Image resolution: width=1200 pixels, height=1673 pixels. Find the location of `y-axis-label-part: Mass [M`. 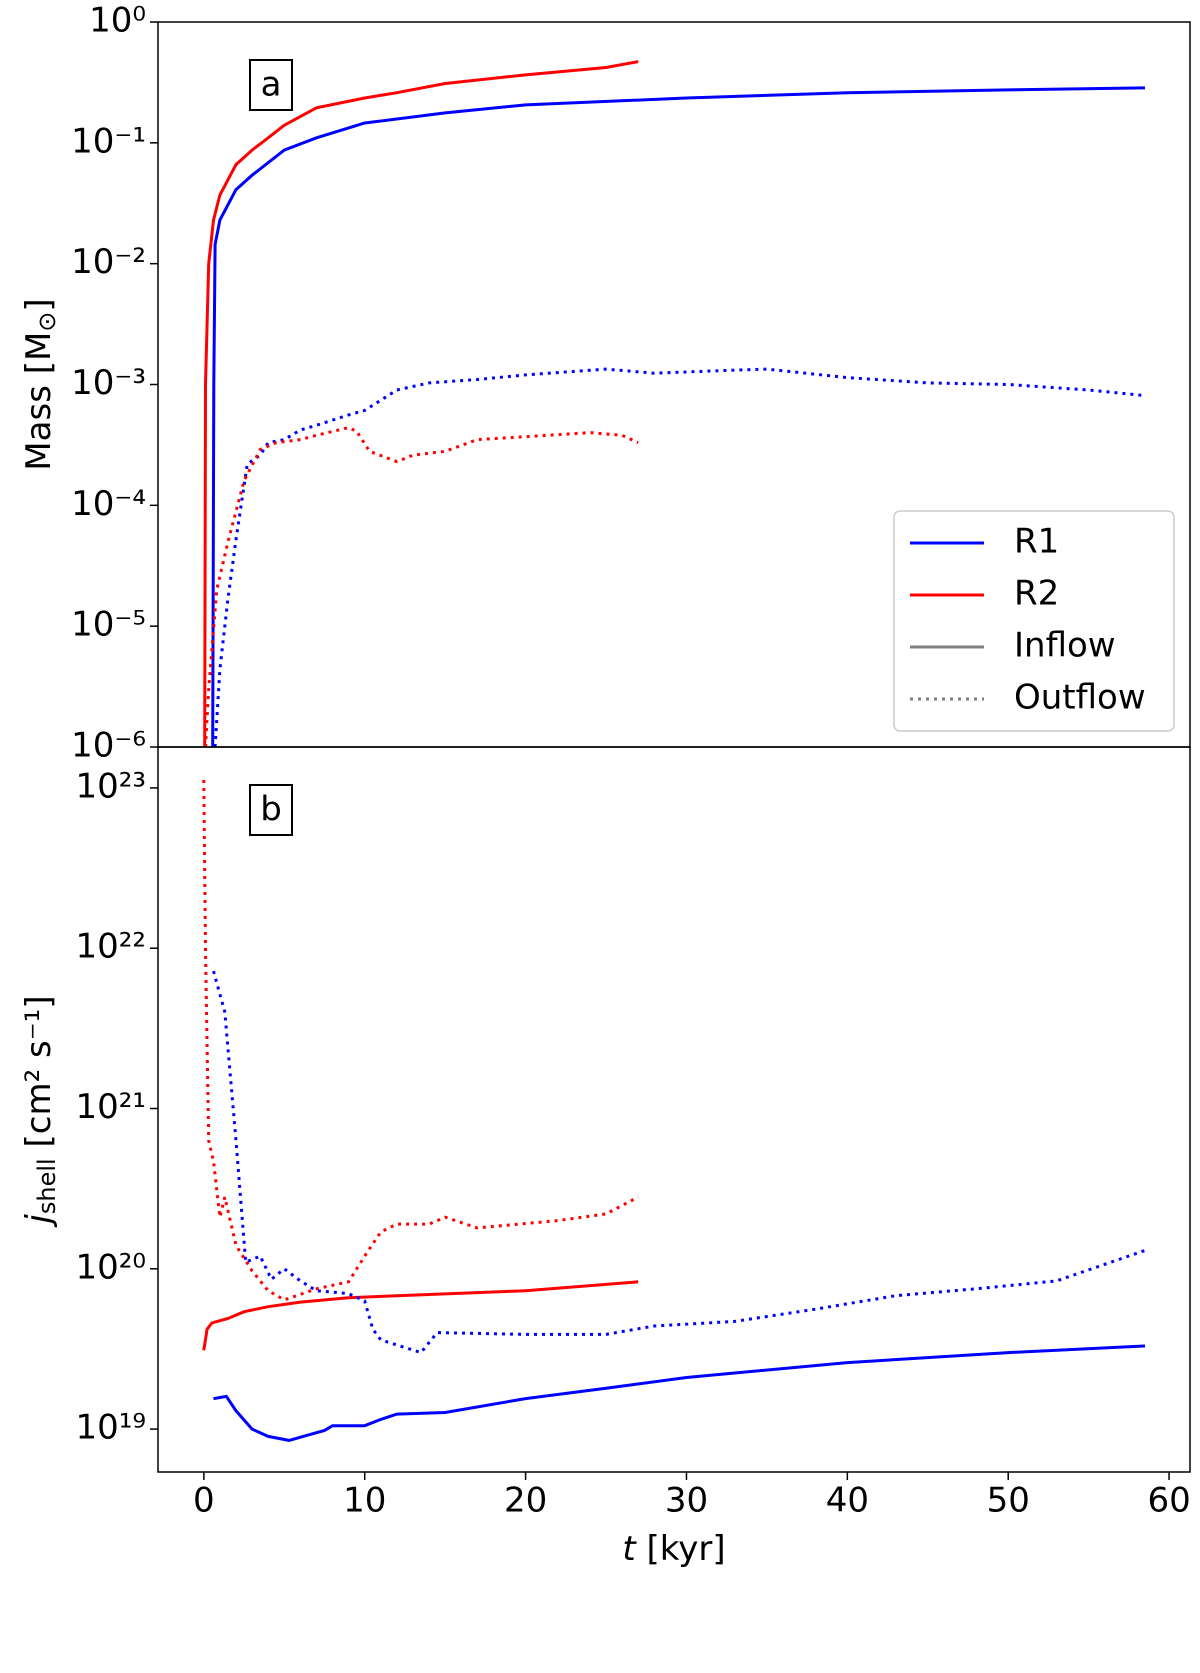

y-axis-label-part: Mass [M is located at coordinates (39, 401).